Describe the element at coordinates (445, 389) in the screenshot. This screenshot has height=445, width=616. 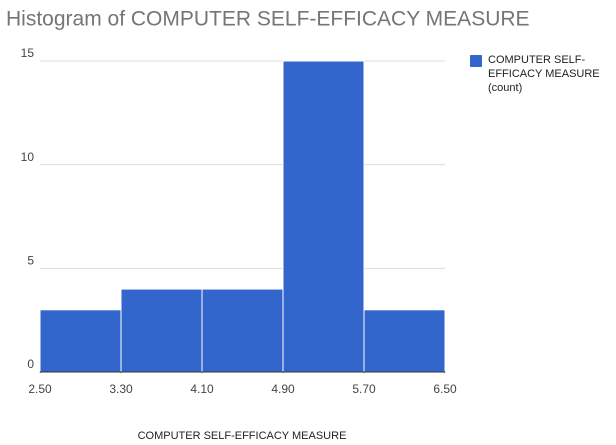
I see `x-tick-label: 6.50` at that location.